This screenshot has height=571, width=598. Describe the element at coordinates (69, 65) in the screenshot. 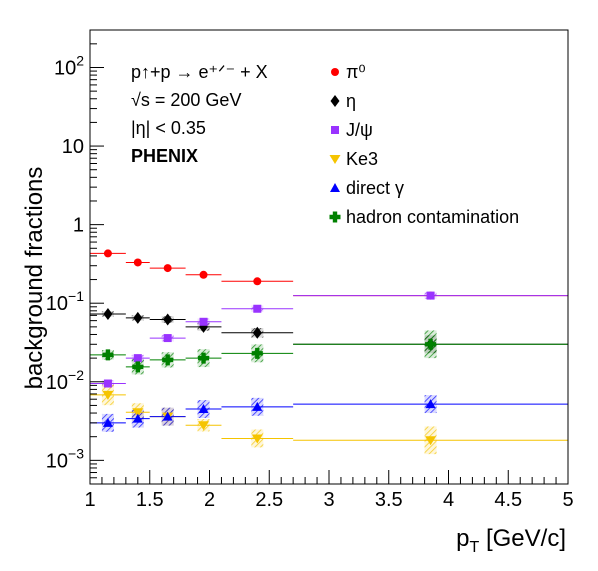

I see `y-tick-label: 10²` at that location.